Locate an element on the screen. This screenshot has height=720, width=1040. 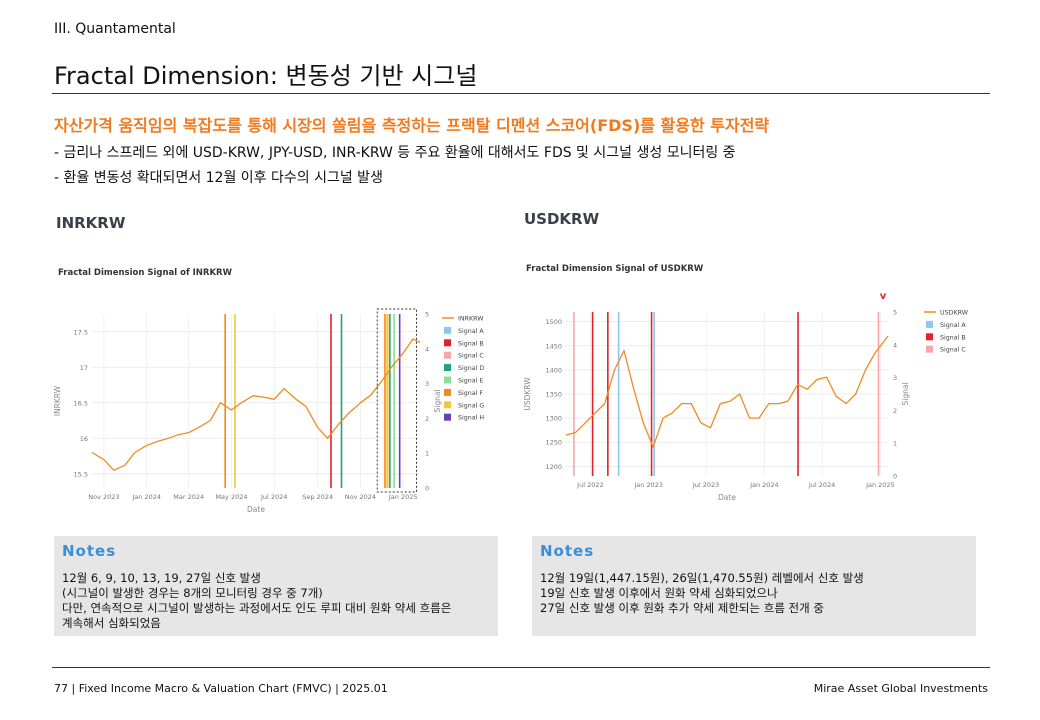
y-tick-label: 1200 is located at coordinates (553, 467).